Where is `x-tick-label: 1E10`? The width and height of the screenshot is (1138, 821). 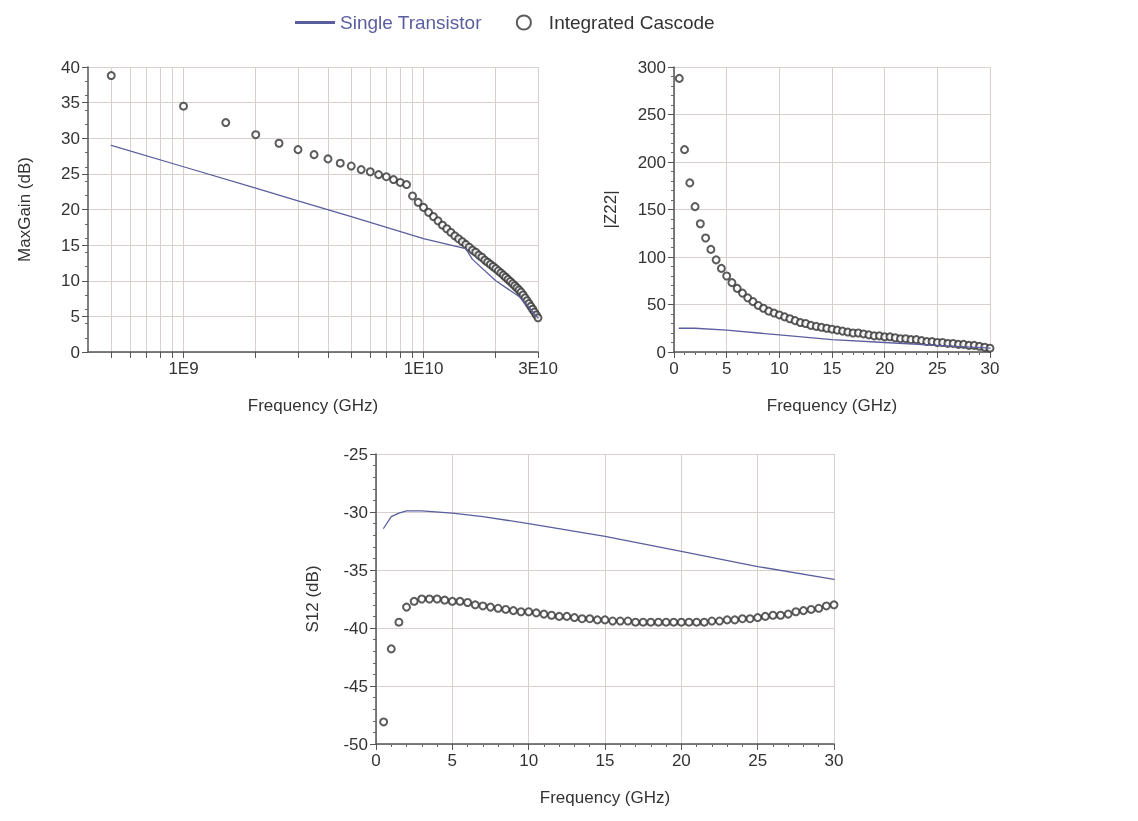 x-tick-label: 1E10 is located at coordinates (423, 368).